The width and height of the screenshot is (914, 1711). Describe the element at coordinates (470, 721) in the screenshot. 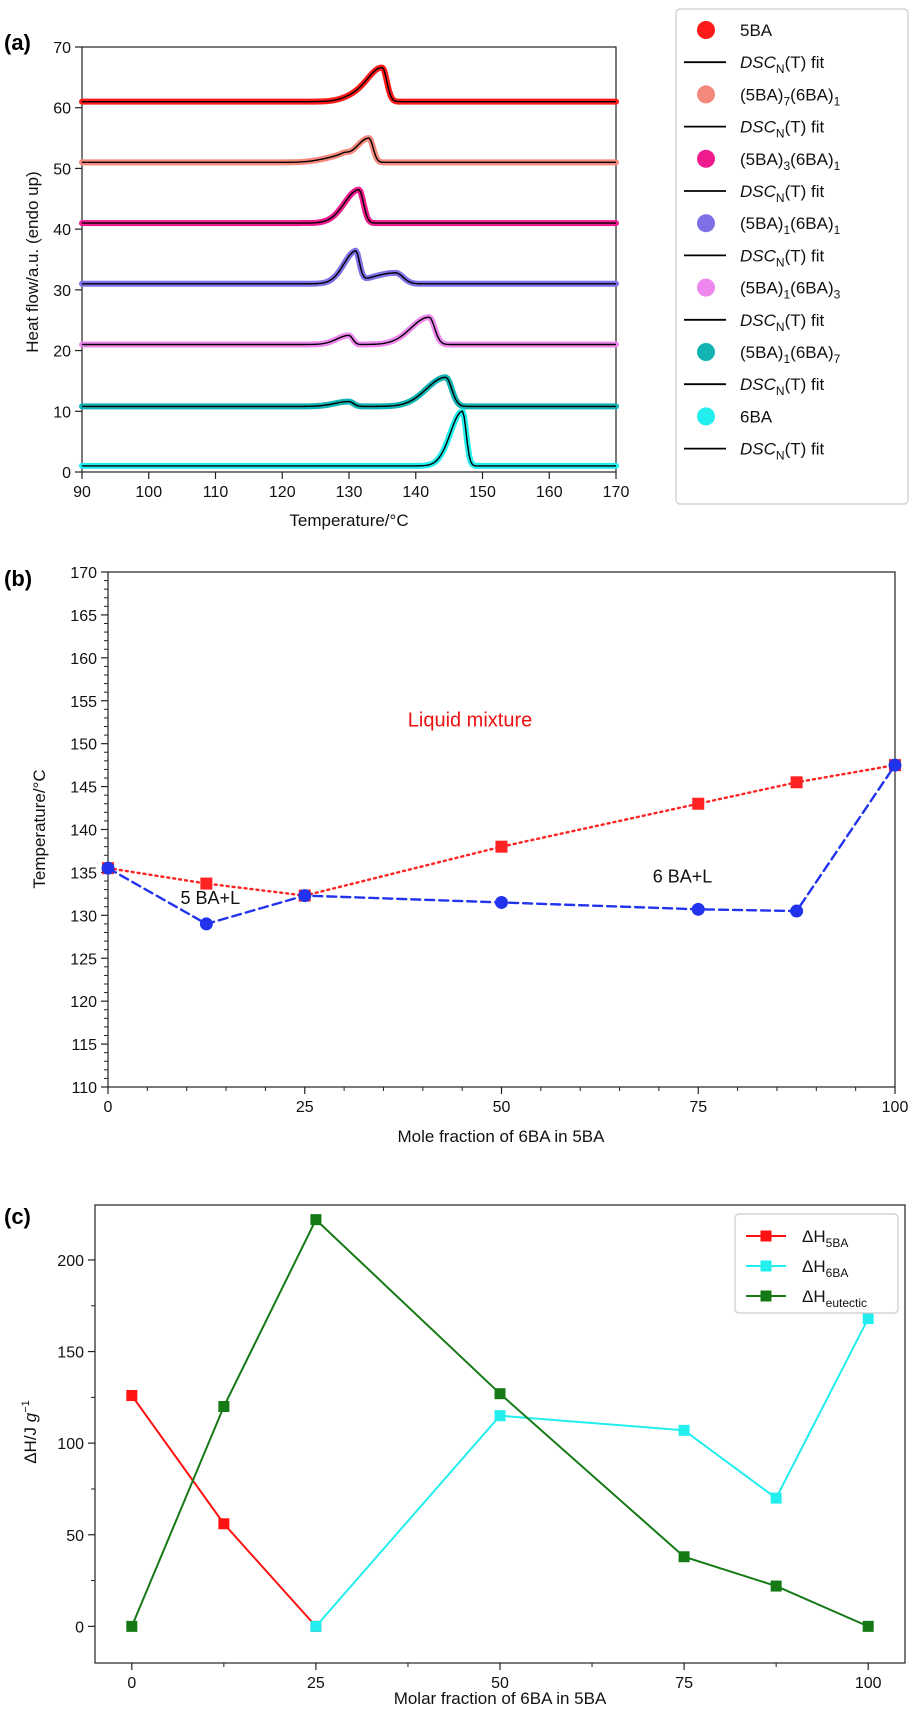

I see `region-annotation: Liquid mixture` at that location.